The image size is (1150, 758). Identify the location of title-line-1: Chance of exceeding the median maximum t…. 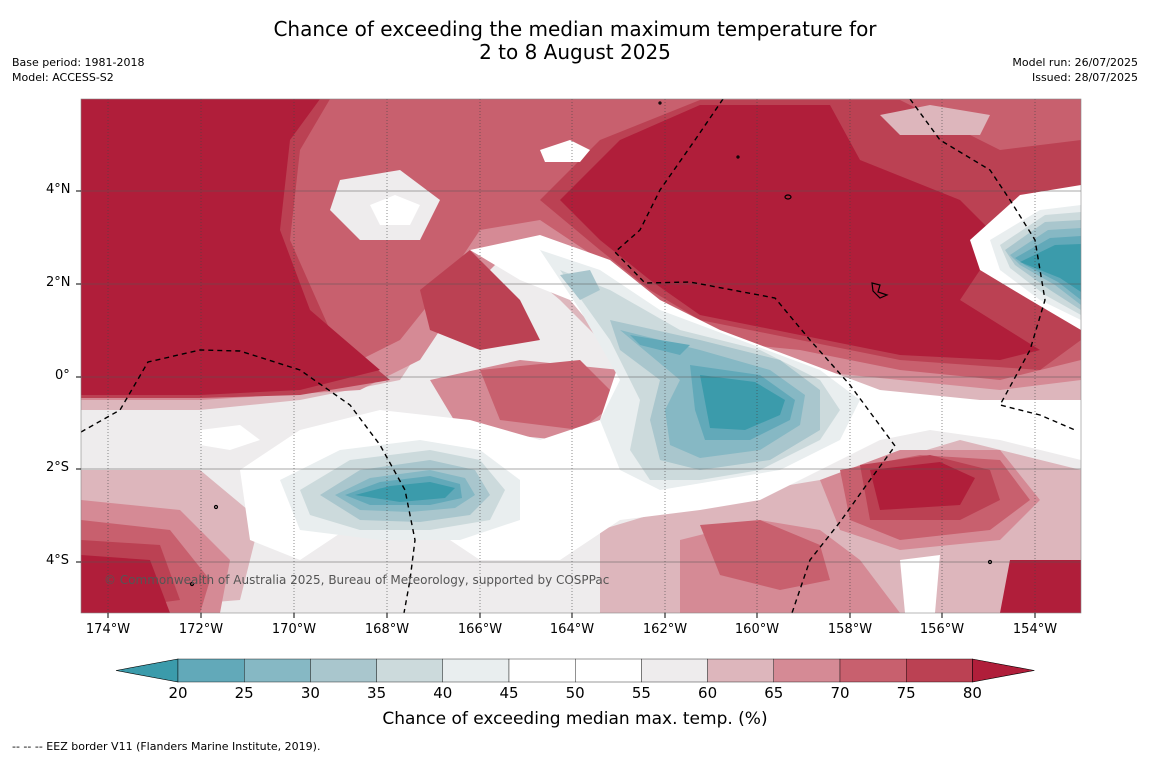
(575, 29).